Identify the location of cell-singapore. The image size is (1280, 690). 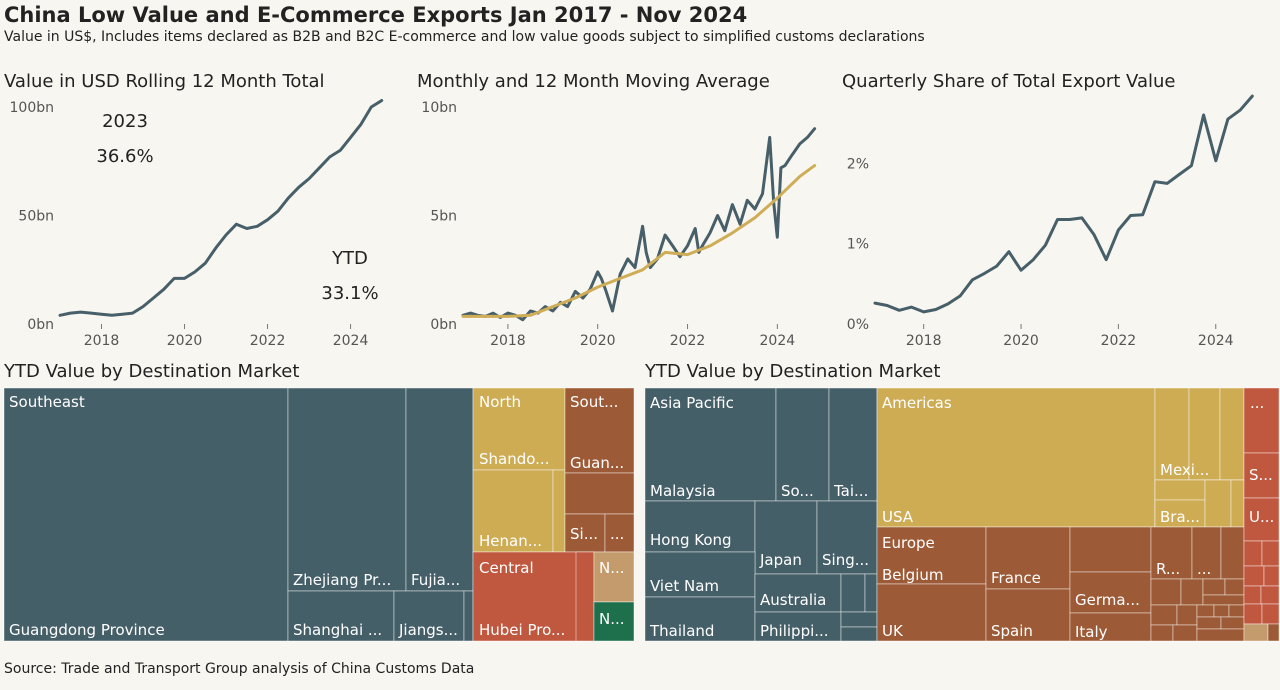
(847, 537).